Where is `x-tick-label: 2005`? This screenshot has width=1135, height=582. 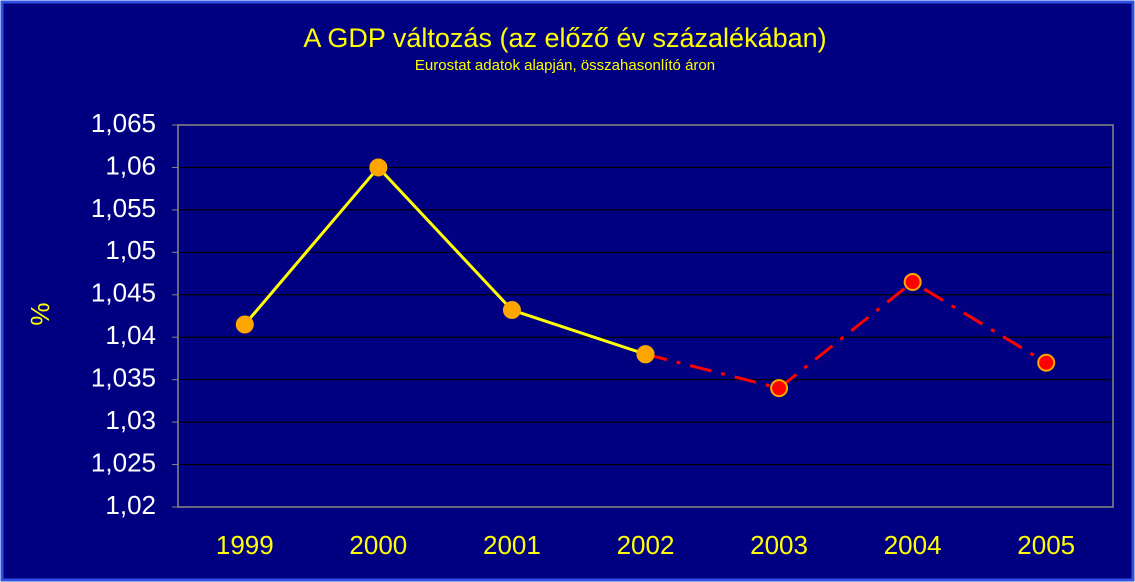 x-tick-label: 2005 is located at coordinates (1046, 545).